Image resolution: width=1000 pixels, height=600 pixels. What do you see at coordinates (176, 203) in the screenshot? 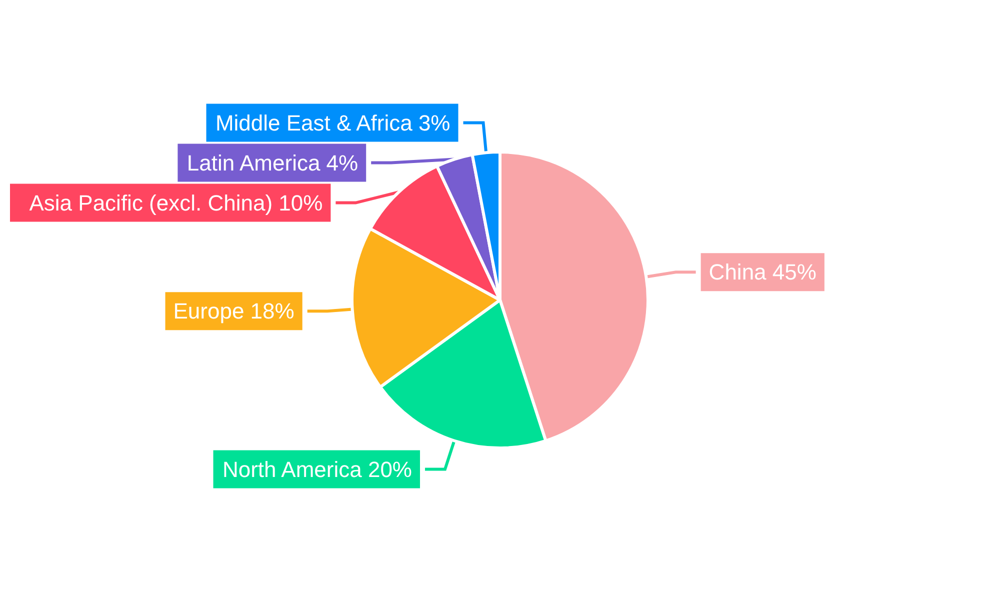
I see `slice-label: Asia Pacific (excl. China) 10%` at bounding box center [176, 203].